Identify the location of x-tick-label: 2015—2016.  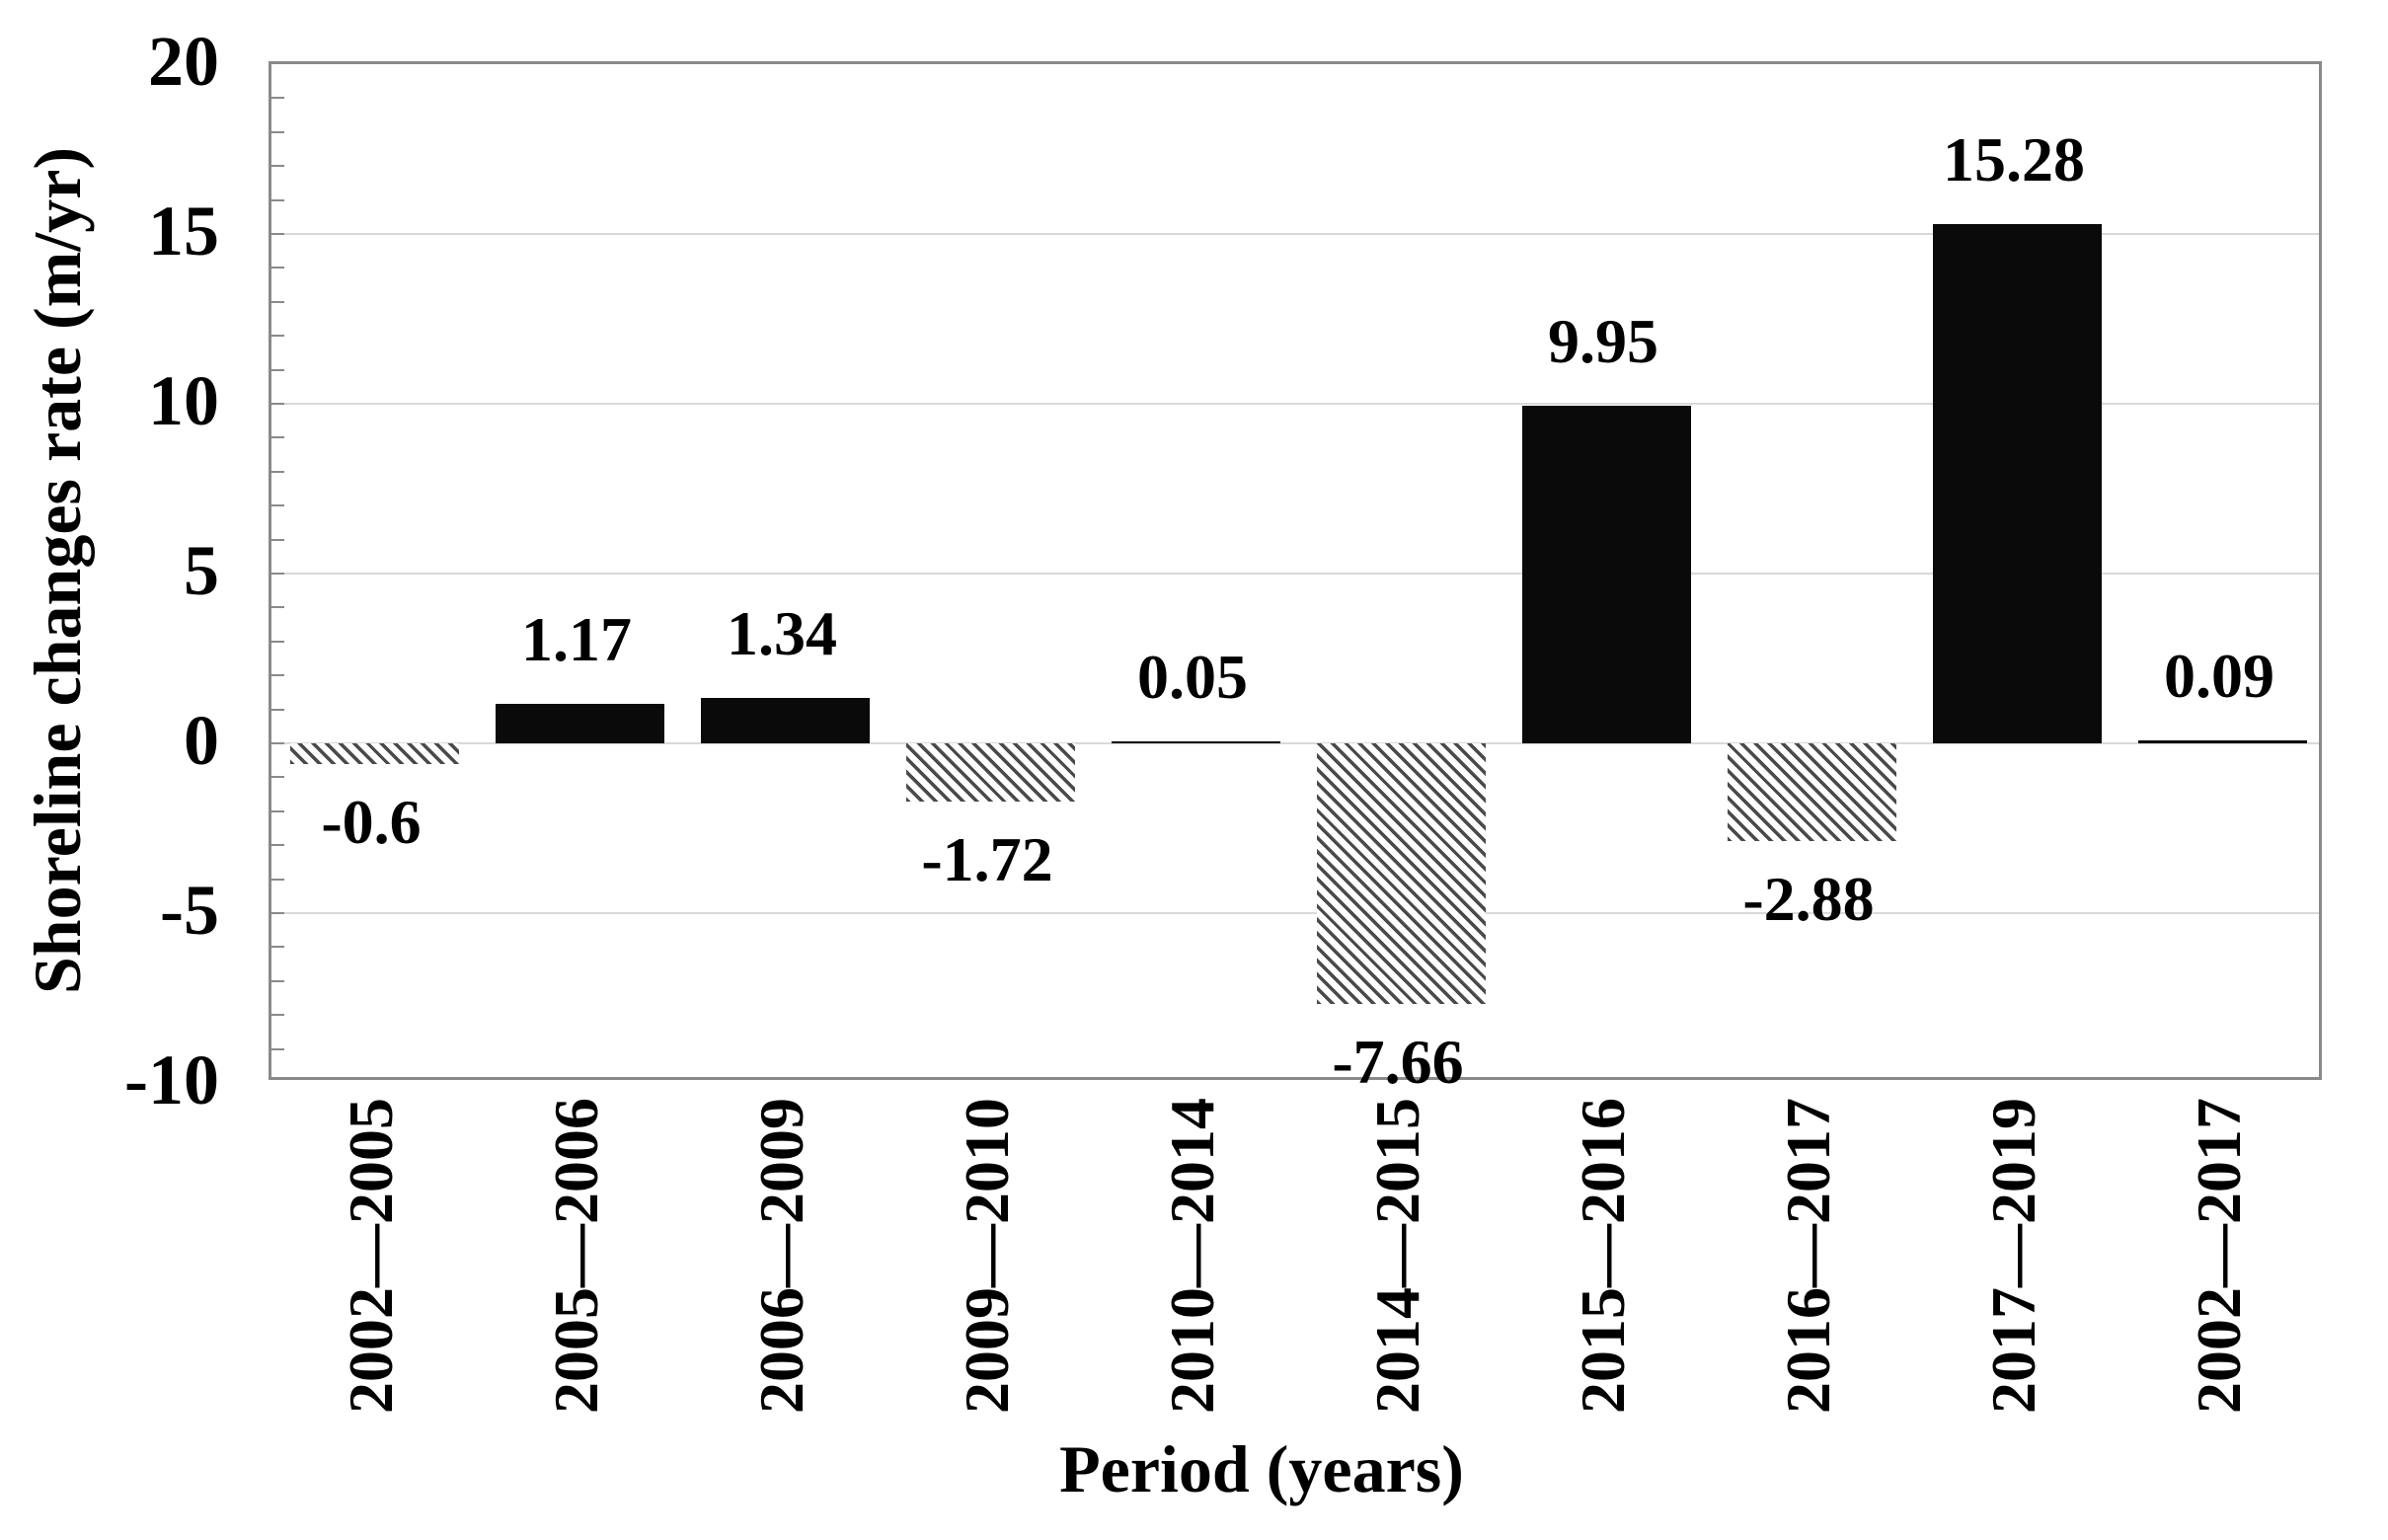
(1603, 1256).